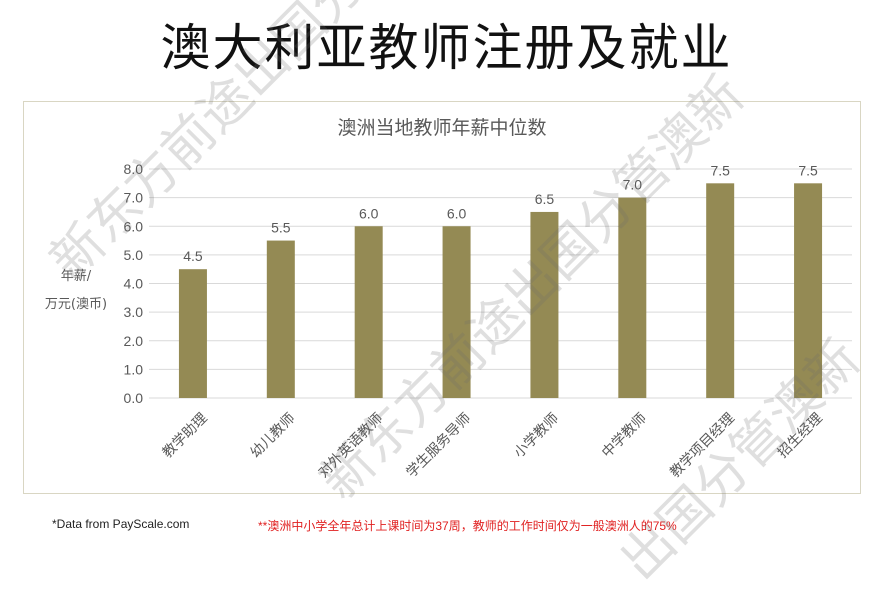 The height and width of the screenshot is (593, 893). I want to click on y-tick-label: 0.0, so click(134, 398).